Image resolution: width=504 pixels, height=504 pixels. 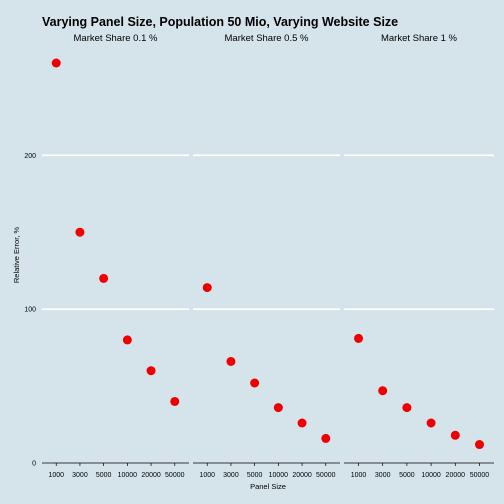 What do you see at coordinates (116, 38) in the screenshot?
I see `panel-title: Market Share 0.1 %` at bounding box center [116, 38].